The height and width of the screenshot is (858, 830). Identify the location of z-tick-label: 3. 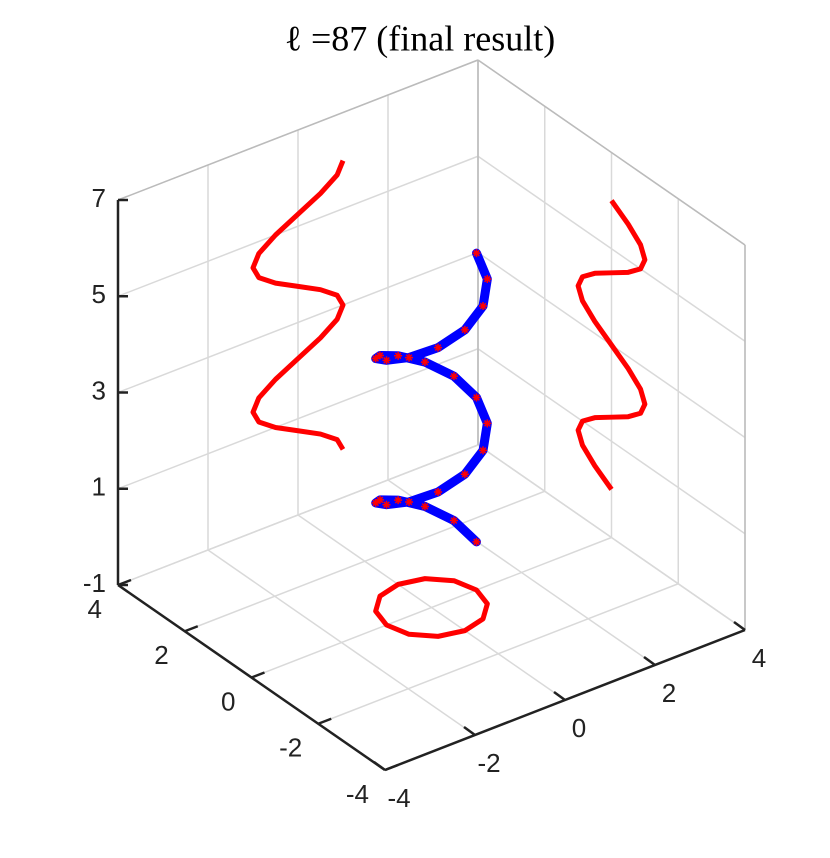
(99, 390).